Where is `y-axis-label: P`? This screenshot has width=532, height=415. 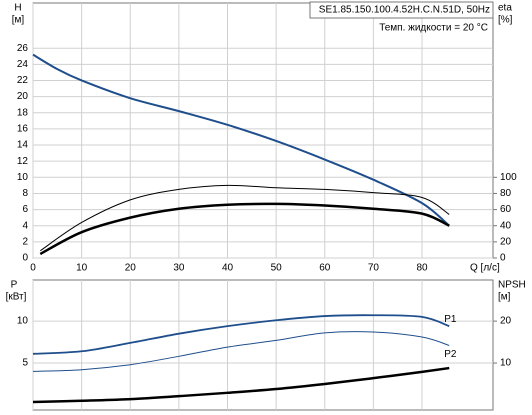 y-axis-label: P is located at coordinates (14, 285).